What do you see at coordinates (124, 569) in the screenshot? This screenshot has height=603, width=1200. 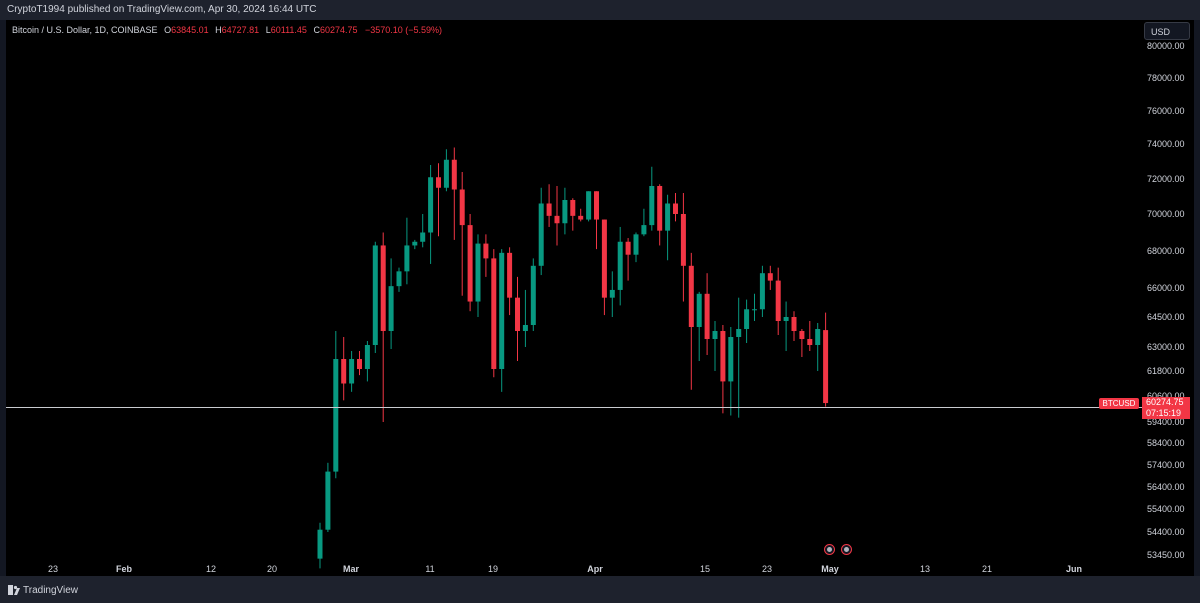 I see `time-tick-label: Feb` at bounding box center [124, 569].